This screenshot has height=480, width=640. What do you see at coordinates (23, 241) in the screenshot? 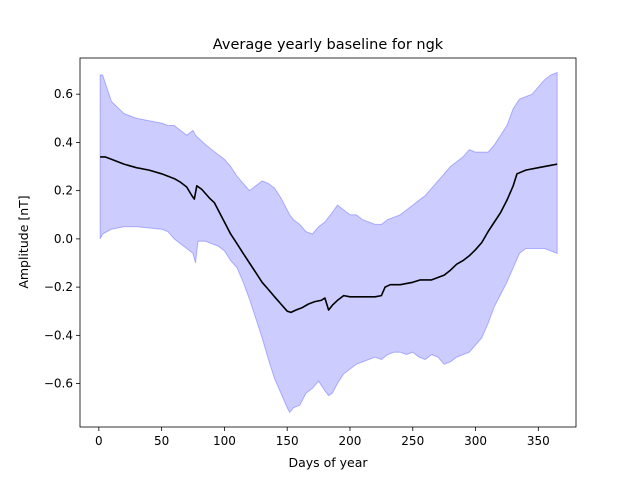
I see `y-axis-label: Amplitude [nT]` at bounding box center [23, 241].